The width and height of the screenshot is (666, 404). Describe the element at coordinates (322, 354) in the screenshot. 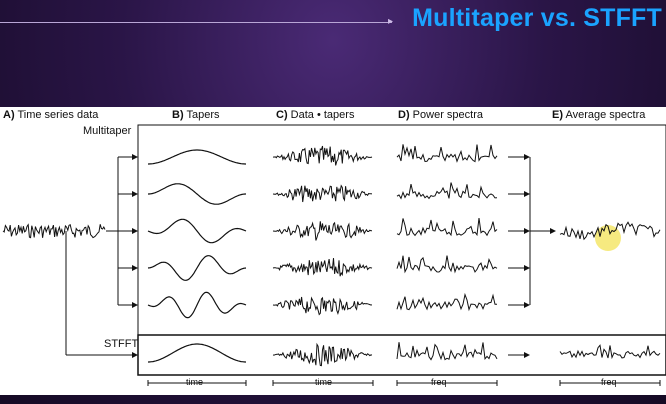

I see `stfft-tapered-data` at that location.